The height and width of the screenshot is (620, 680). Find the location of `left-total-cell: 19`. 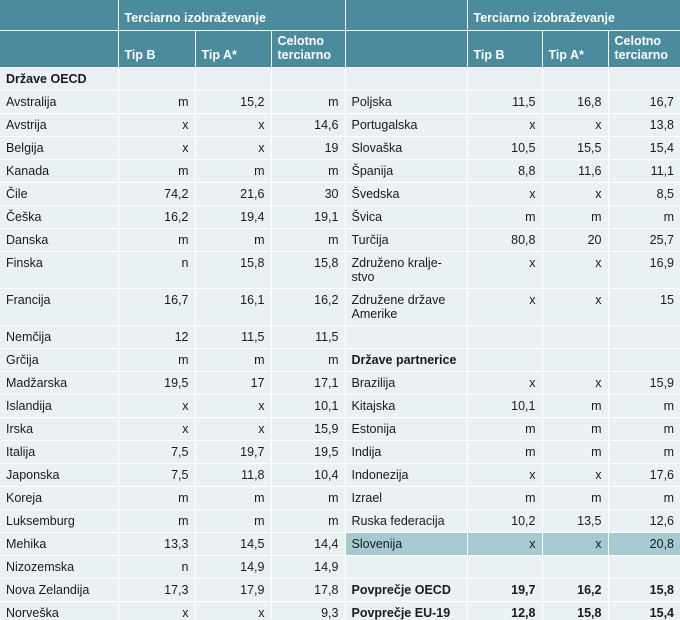

left-total-cell: 19 is located at coordinates (308, 148).